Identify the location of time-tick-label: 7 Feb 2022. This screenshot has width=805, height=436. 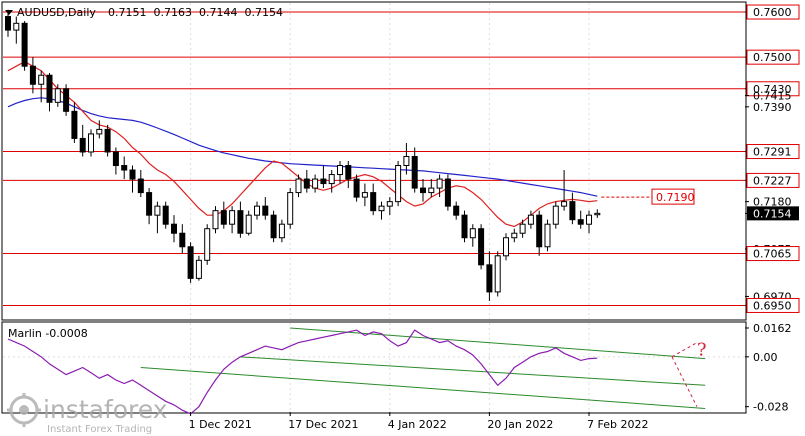
(617, 424).